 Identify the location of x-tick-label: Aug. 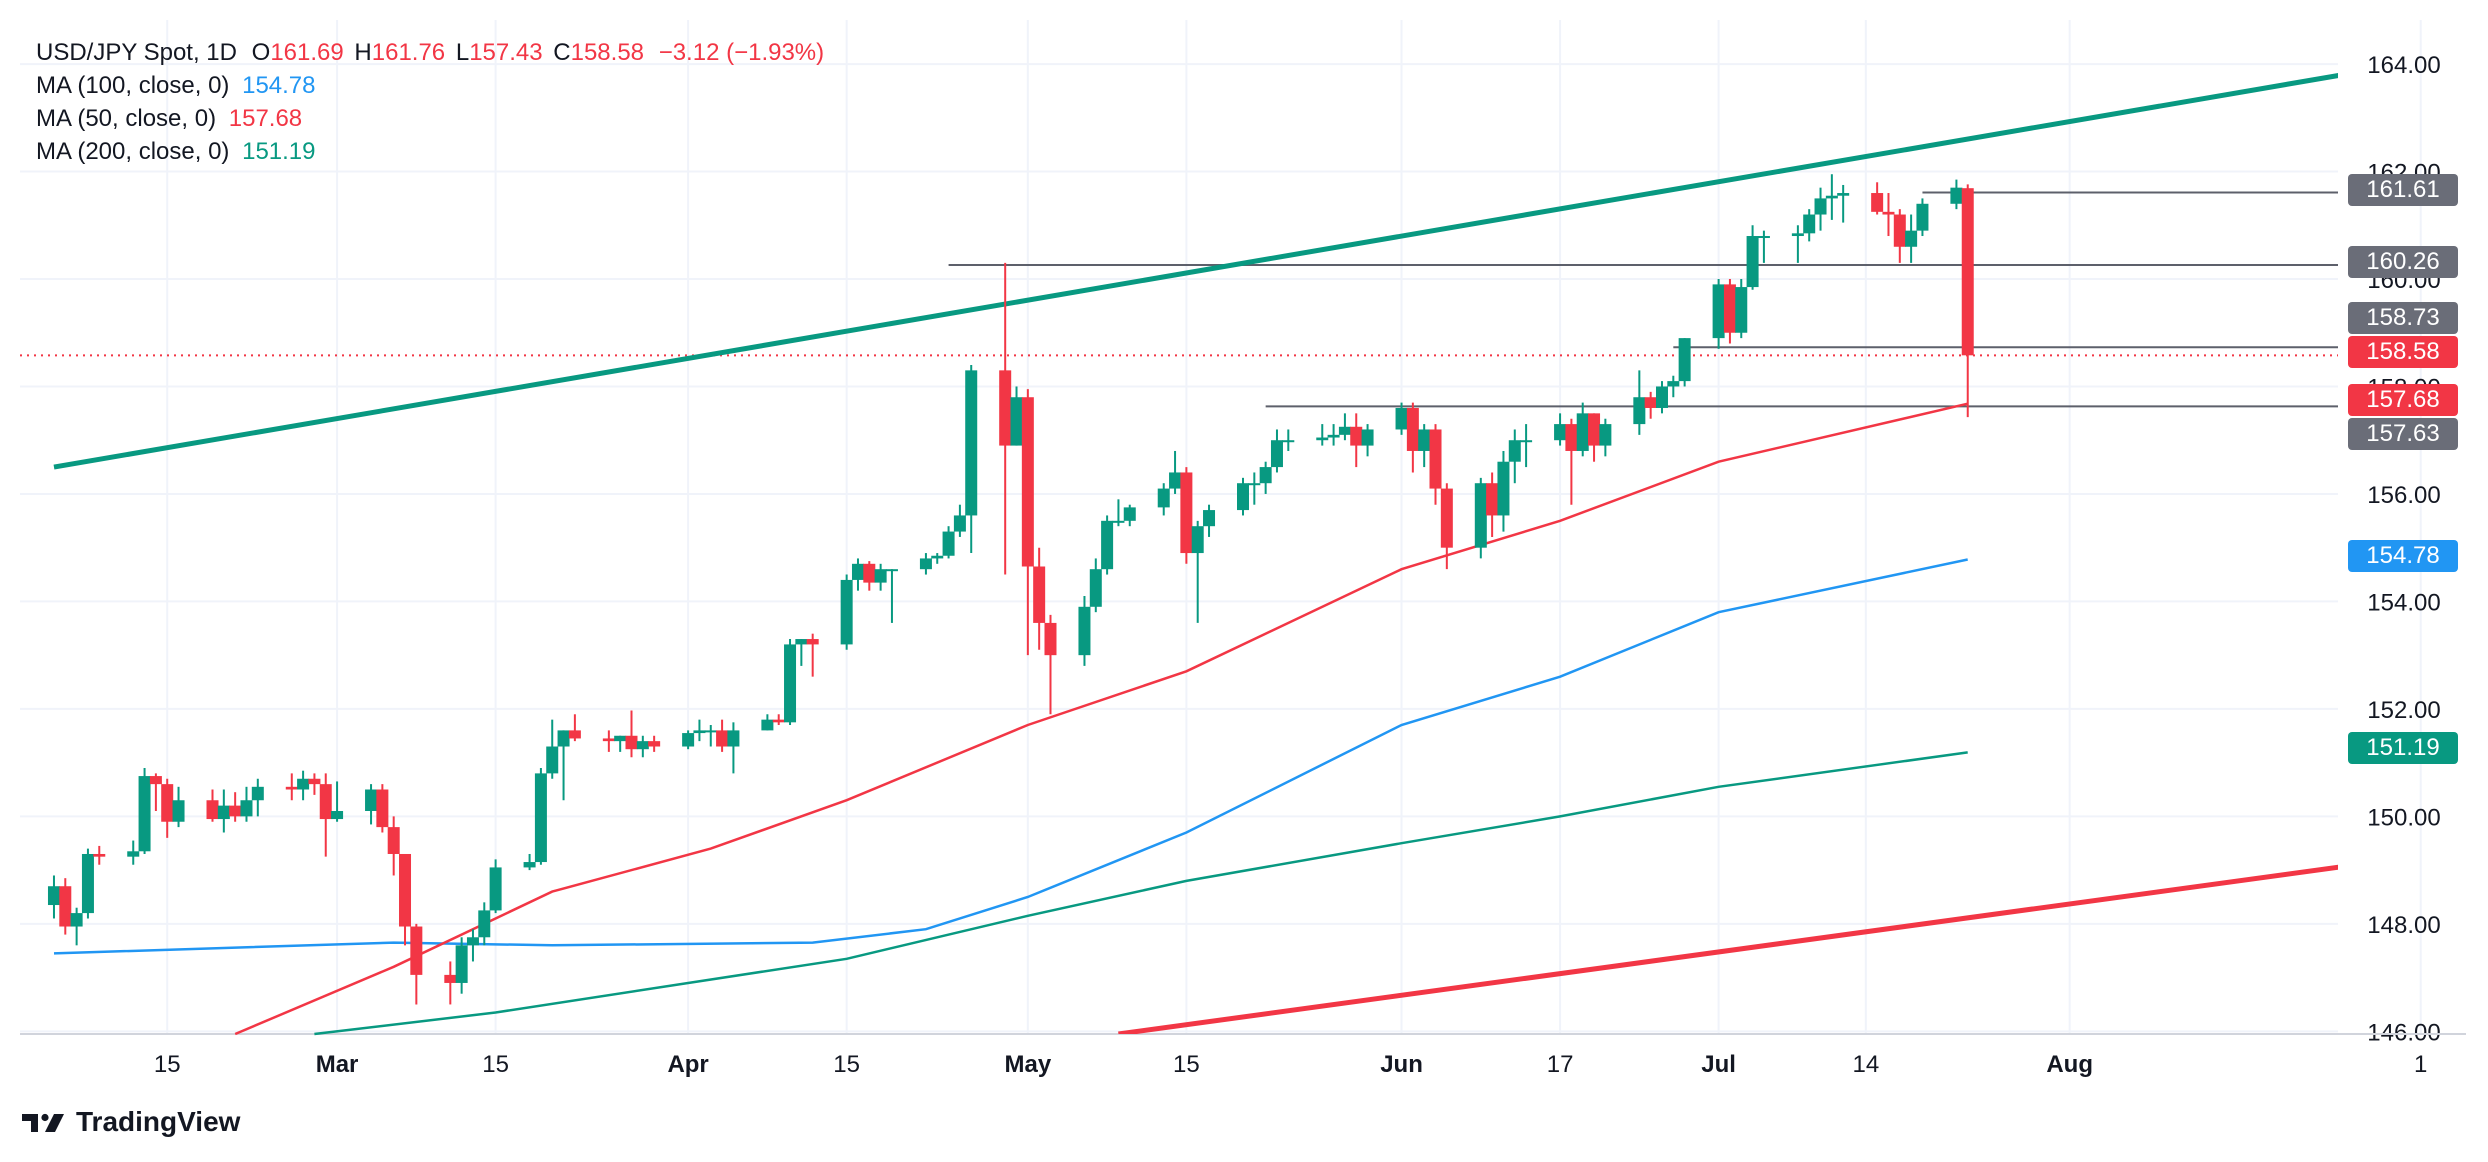
(2069, 1064).